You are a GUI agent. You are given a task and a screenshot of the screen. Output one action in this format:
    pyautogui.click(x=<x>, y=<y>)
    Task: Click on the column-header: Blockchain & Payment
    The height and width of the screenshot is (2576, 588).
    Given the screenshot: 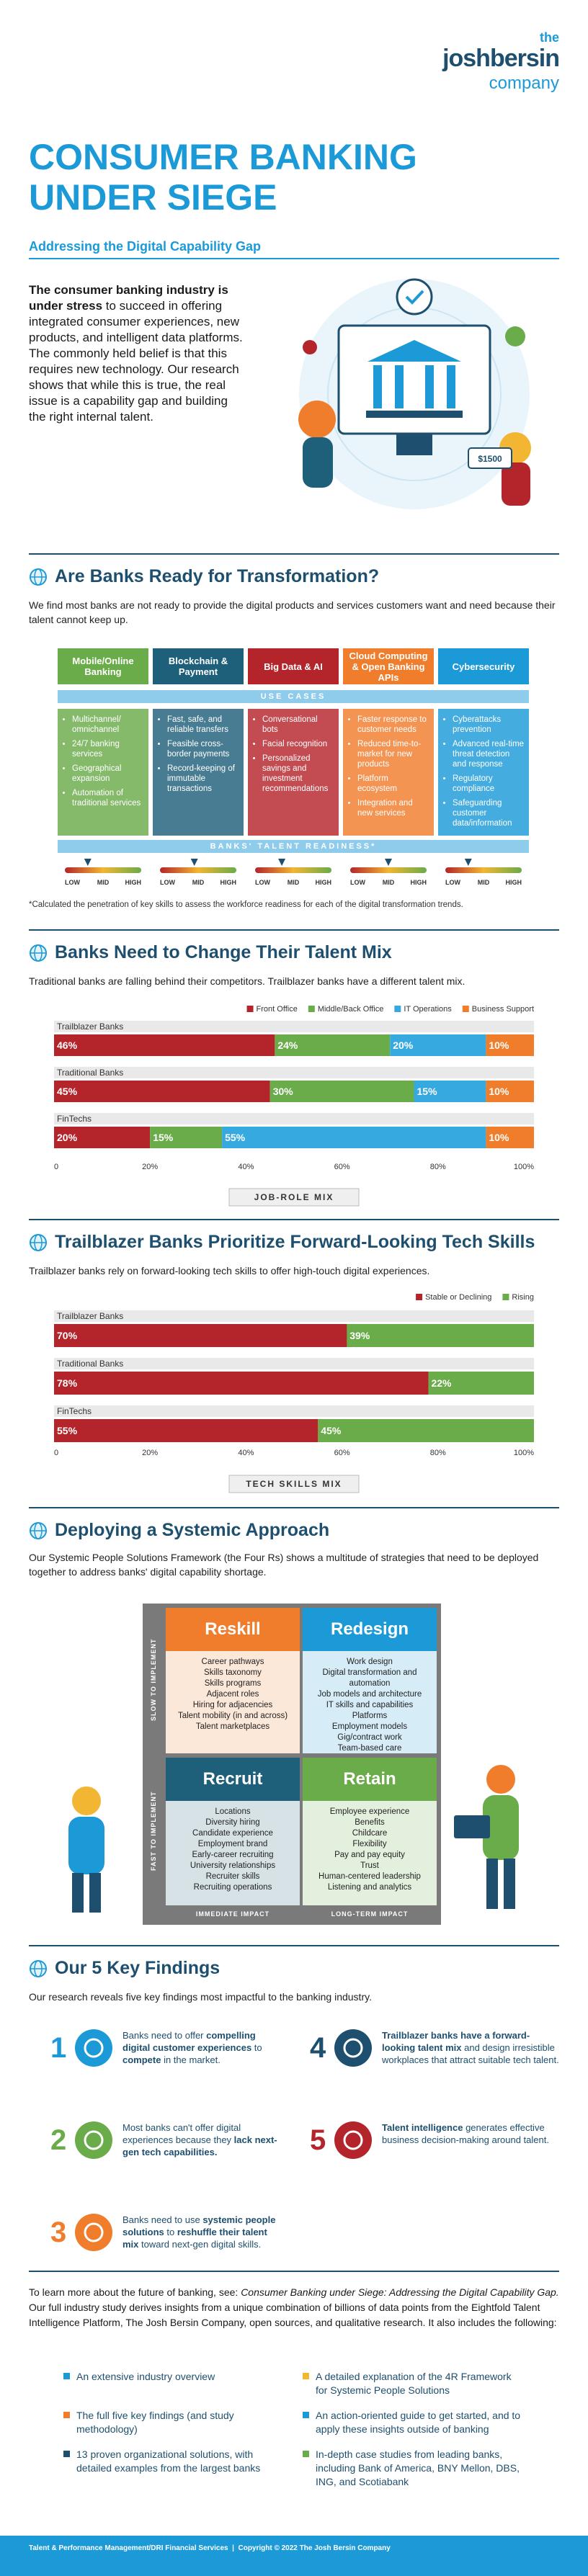 What is the action you would take?
    pyautogui.click(x=198, y=666)
    